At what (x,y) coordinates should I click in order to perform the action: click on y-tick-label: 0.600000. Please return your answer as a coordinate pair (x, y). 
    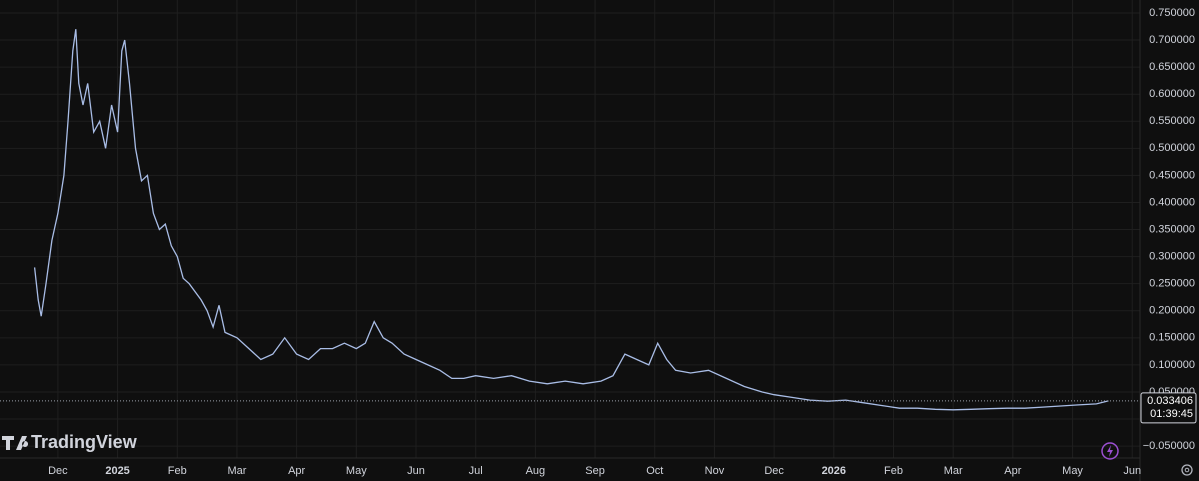
    Looking at the image, I should click on (1172, 94).